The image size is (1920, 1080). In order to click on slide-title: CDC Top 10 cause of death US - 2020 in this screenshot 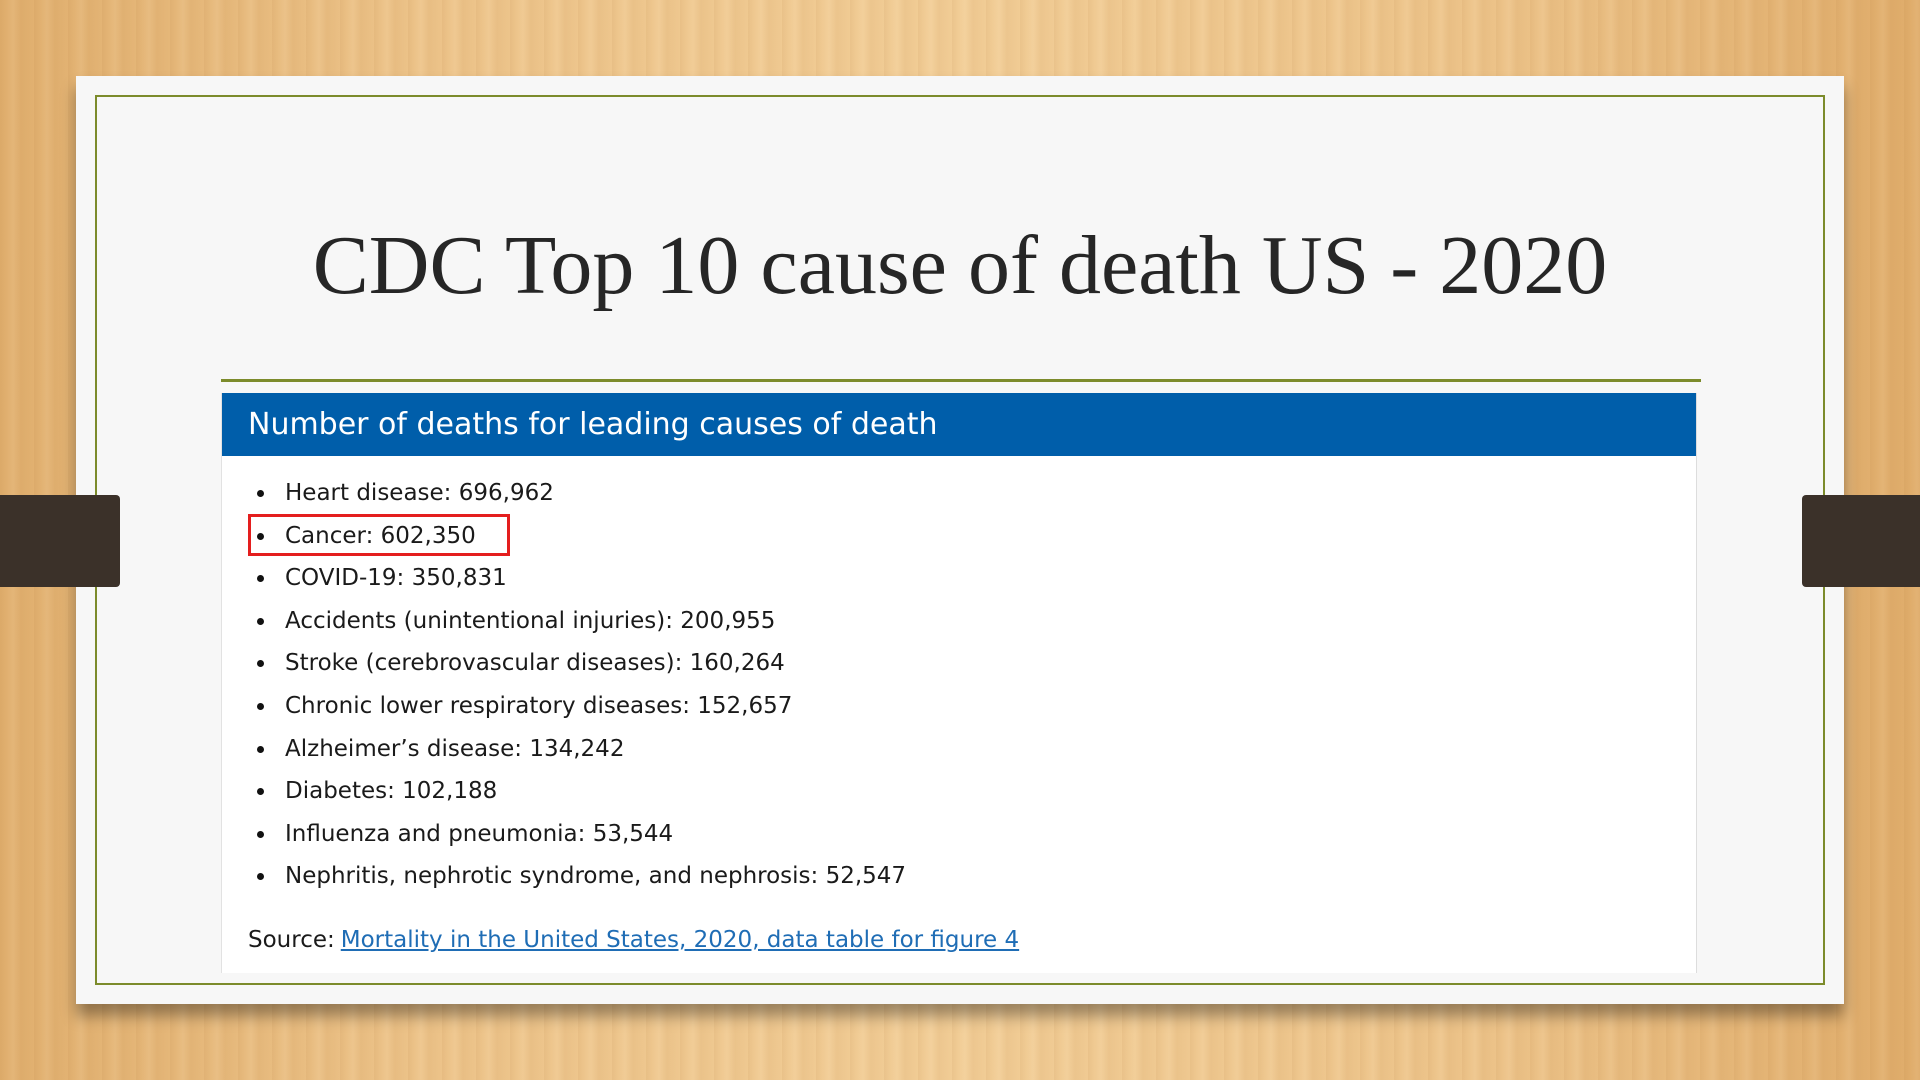, I will do `click(960, 265)`.